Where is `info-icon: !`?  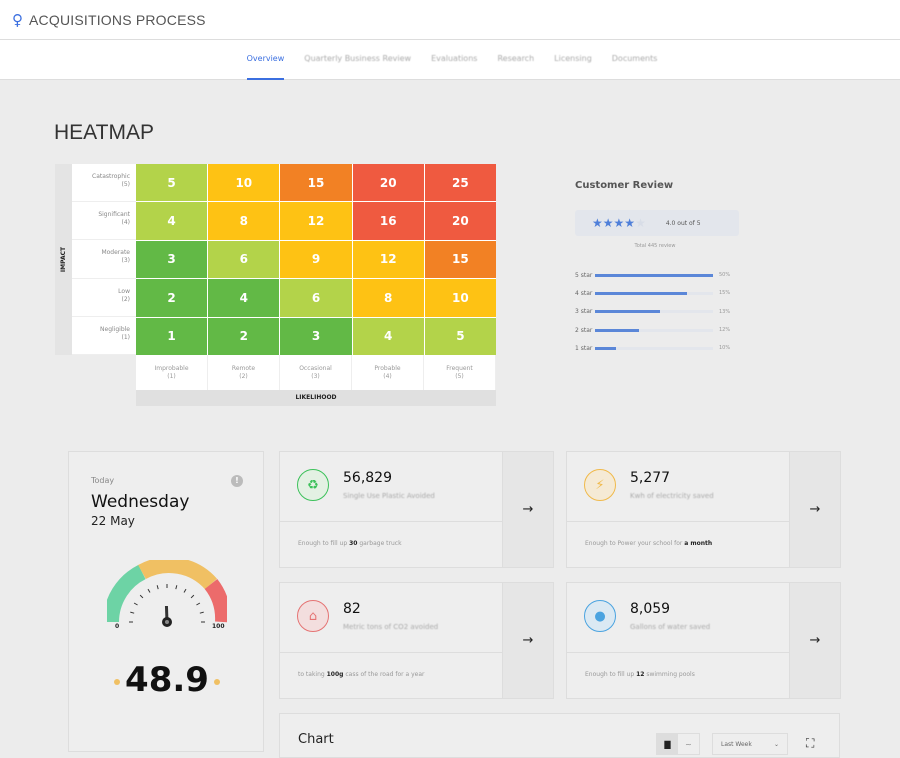 info-icon: ! is located at coordinates (237, 481).